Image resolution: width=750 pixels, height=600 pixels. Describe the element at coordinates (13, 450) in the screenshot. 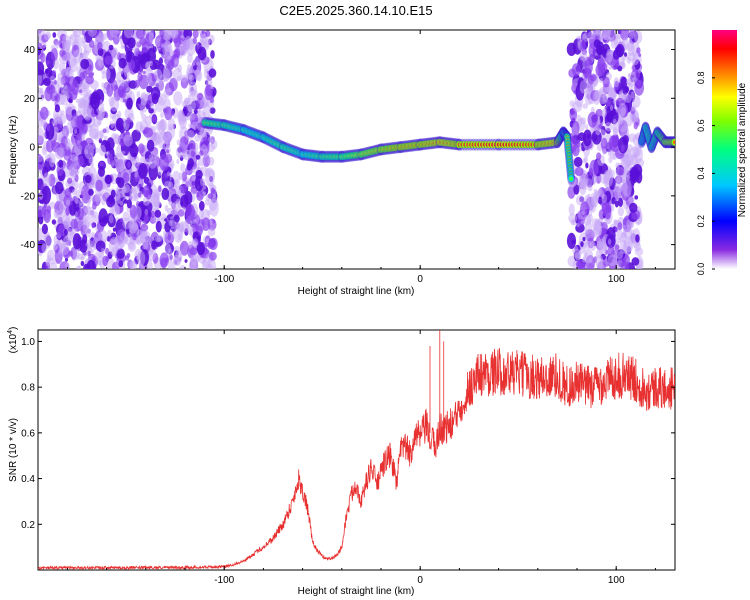

I see `snr-y-label: SNR (10 * v/v)` at that location.